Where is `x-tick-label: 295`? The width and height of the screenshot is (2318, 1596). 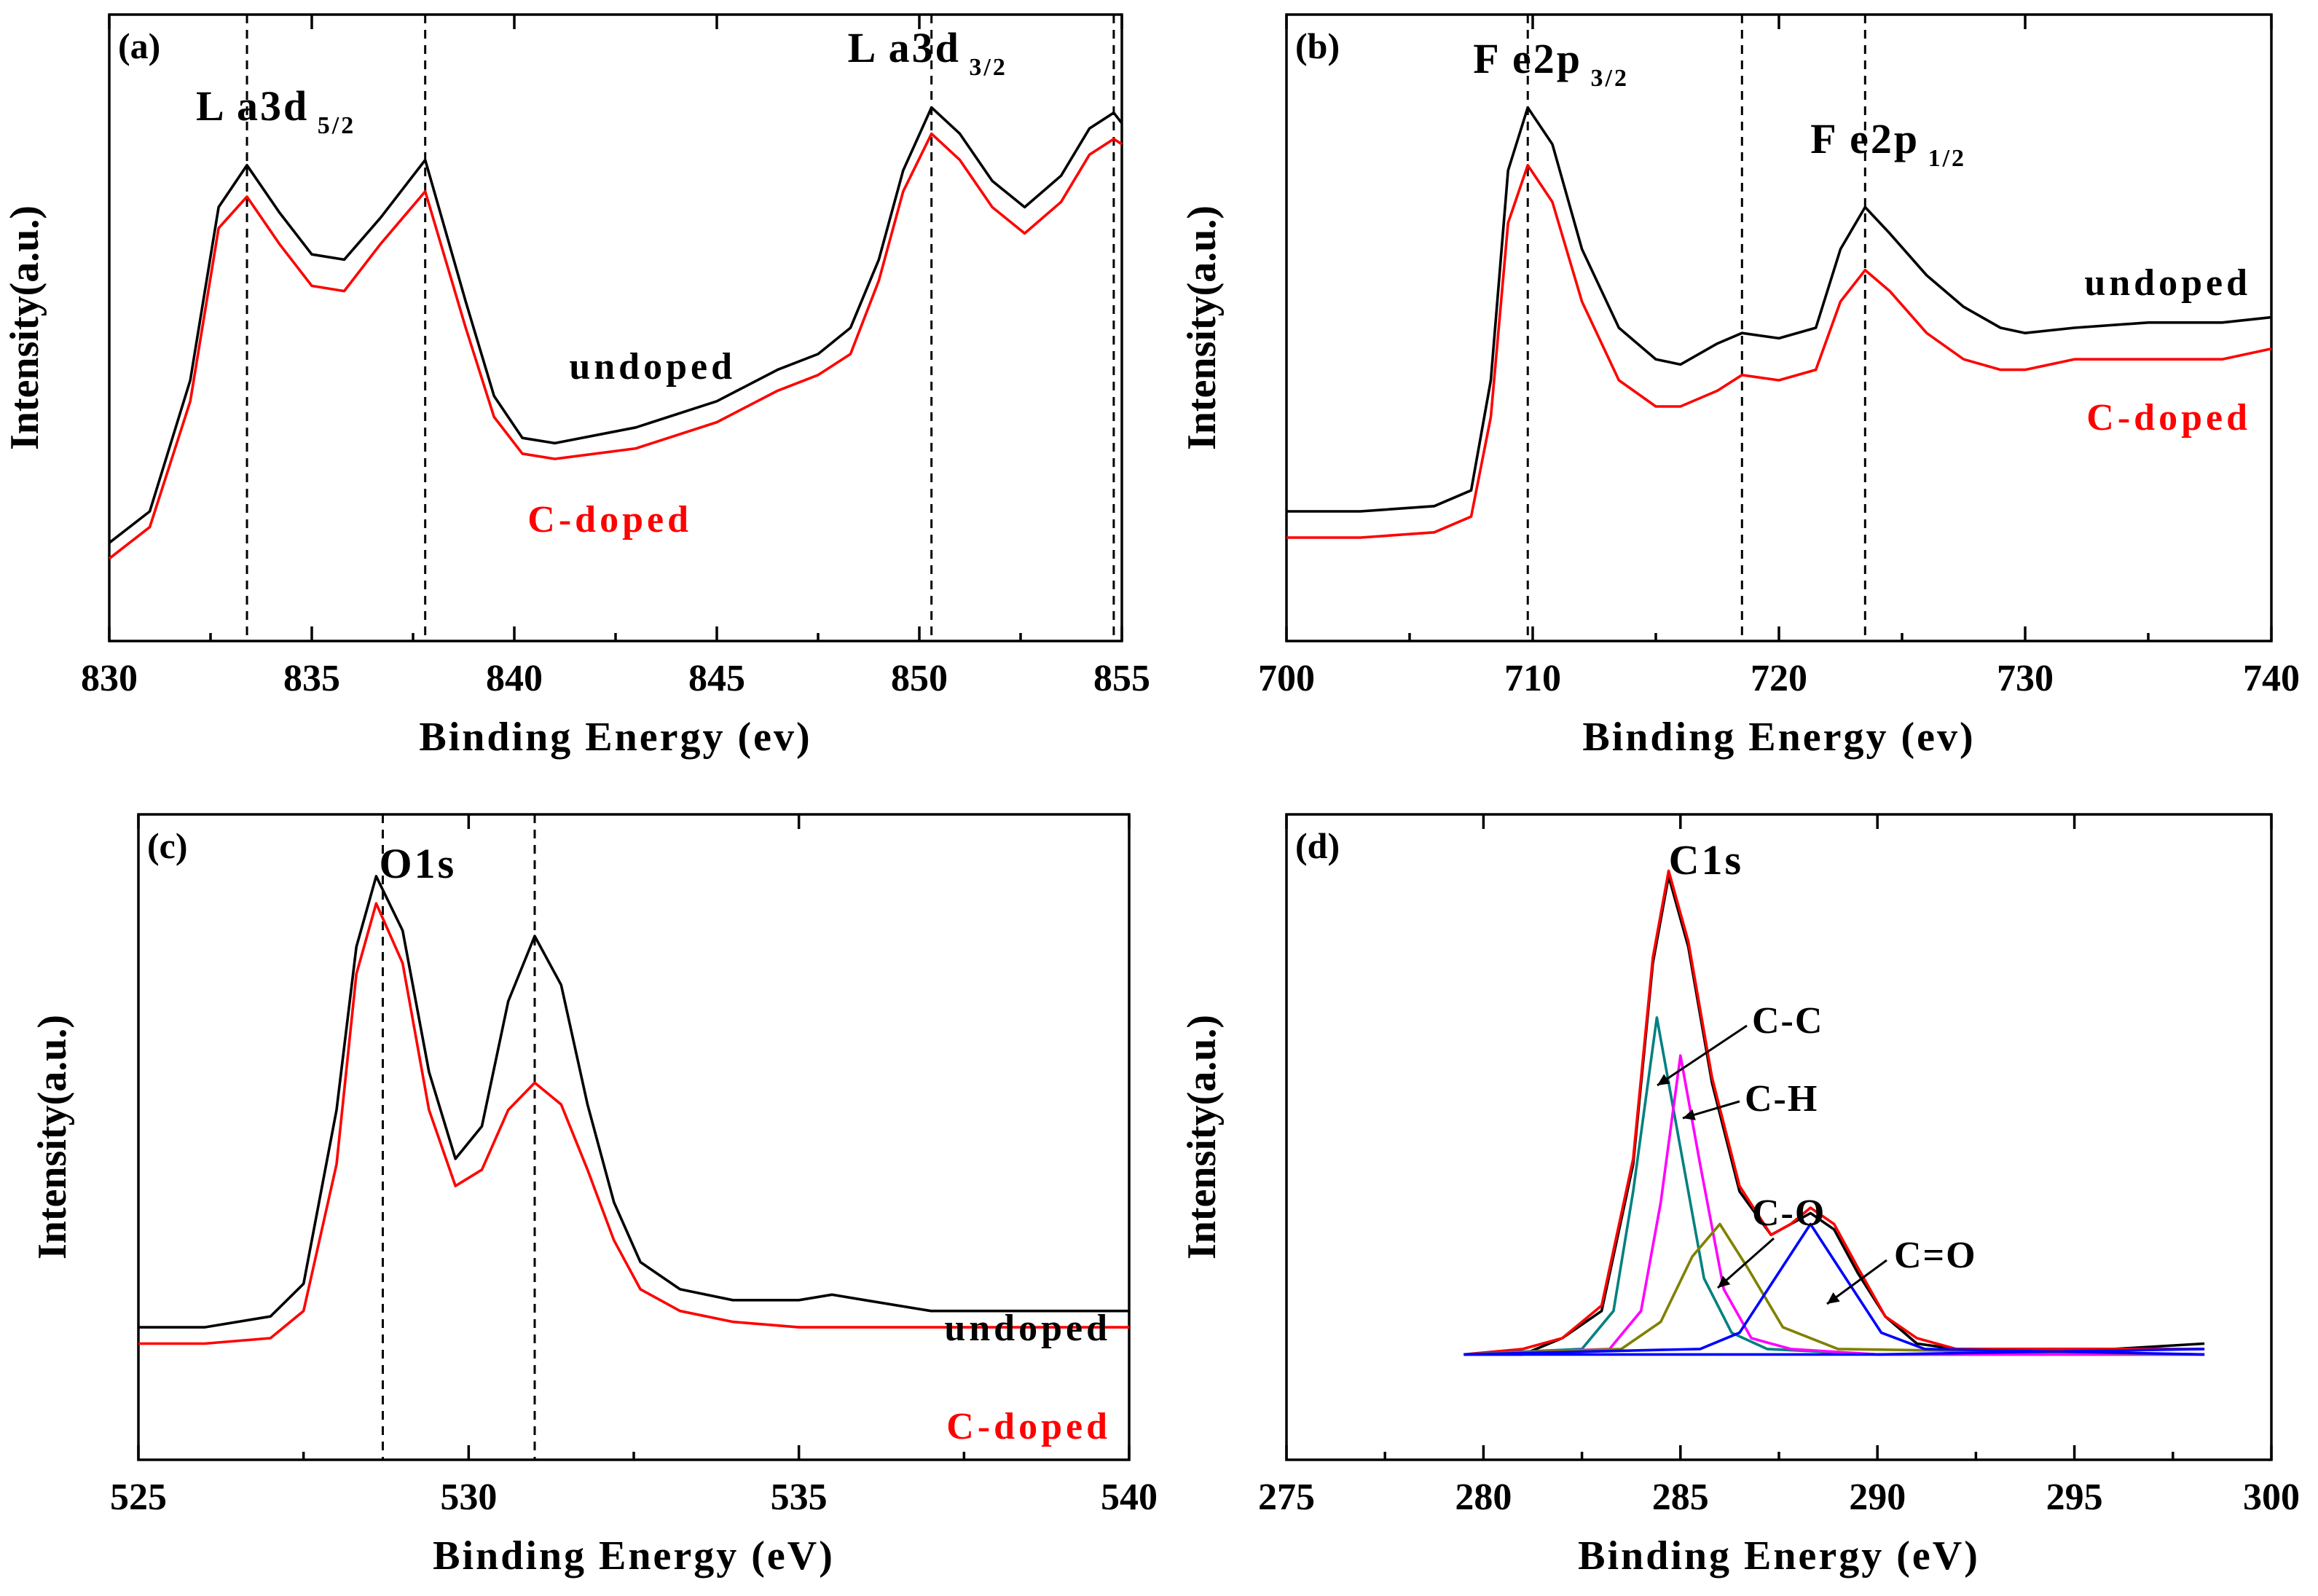 x-tick-label: 295 is located at coordinates (2074, 1497).